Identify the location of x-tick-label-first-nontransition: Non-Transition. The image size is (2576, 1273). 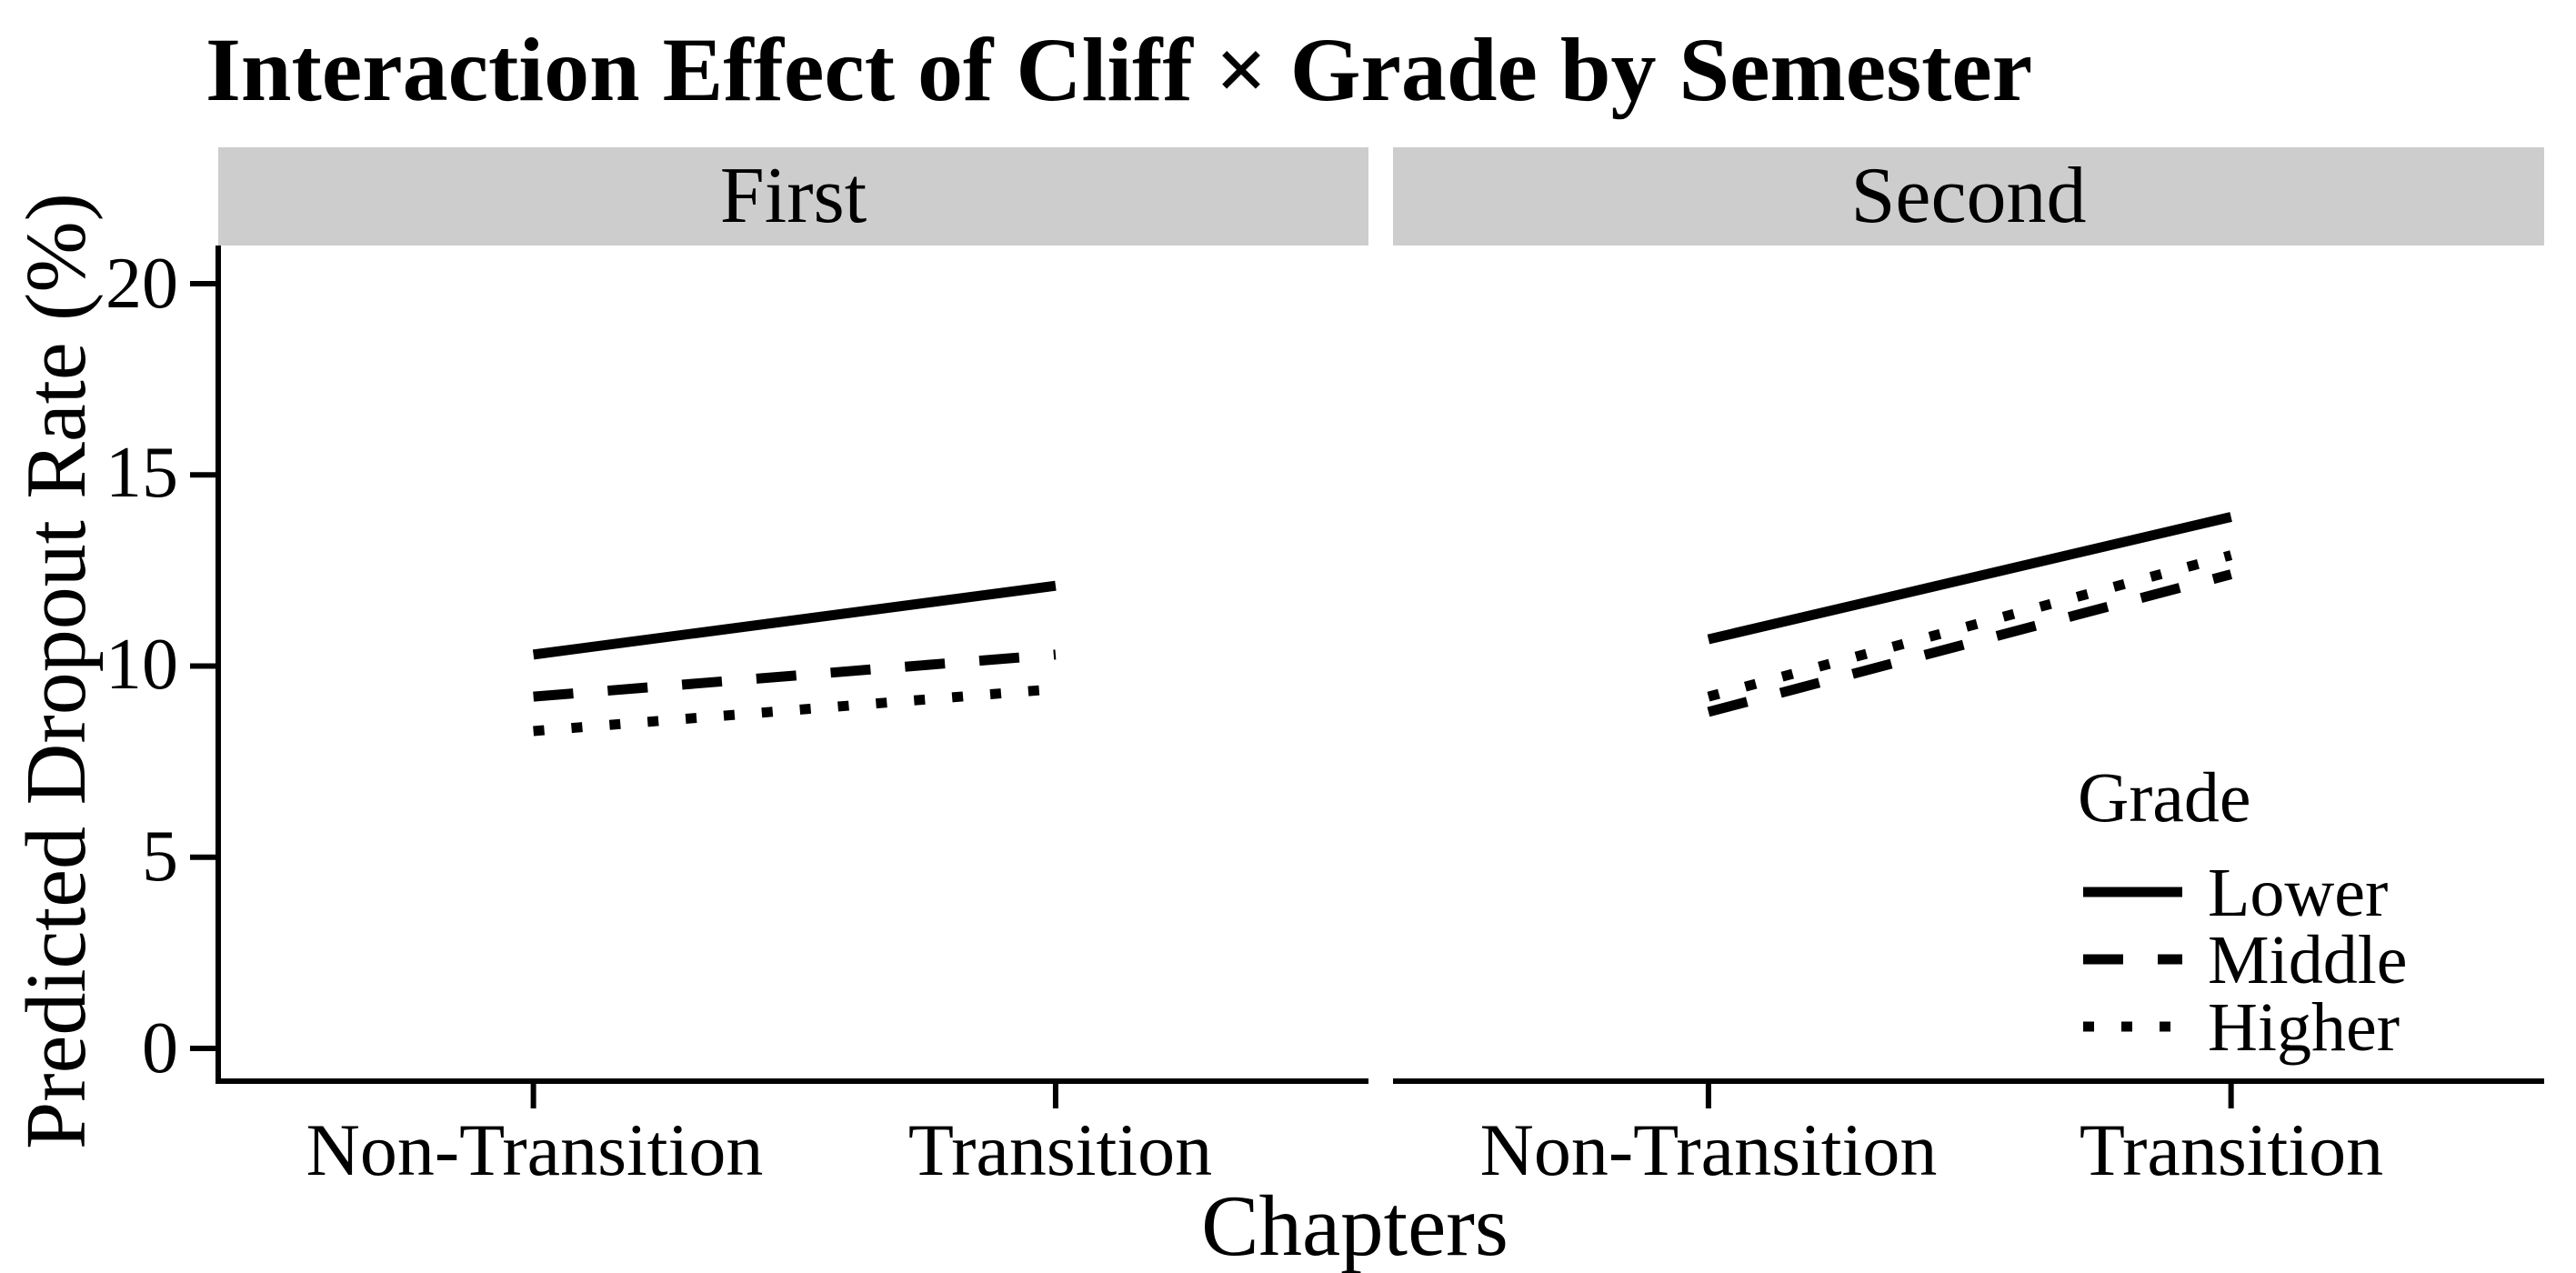
(535, 1149).